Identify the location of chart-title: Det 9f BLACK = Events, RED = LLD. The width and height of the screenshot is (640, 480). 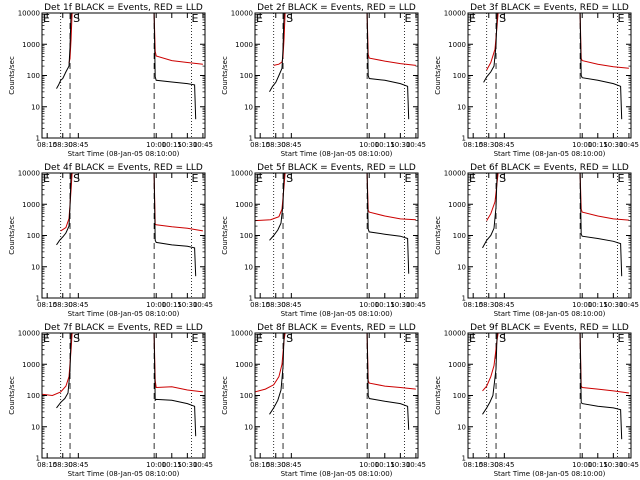
(549, 328).